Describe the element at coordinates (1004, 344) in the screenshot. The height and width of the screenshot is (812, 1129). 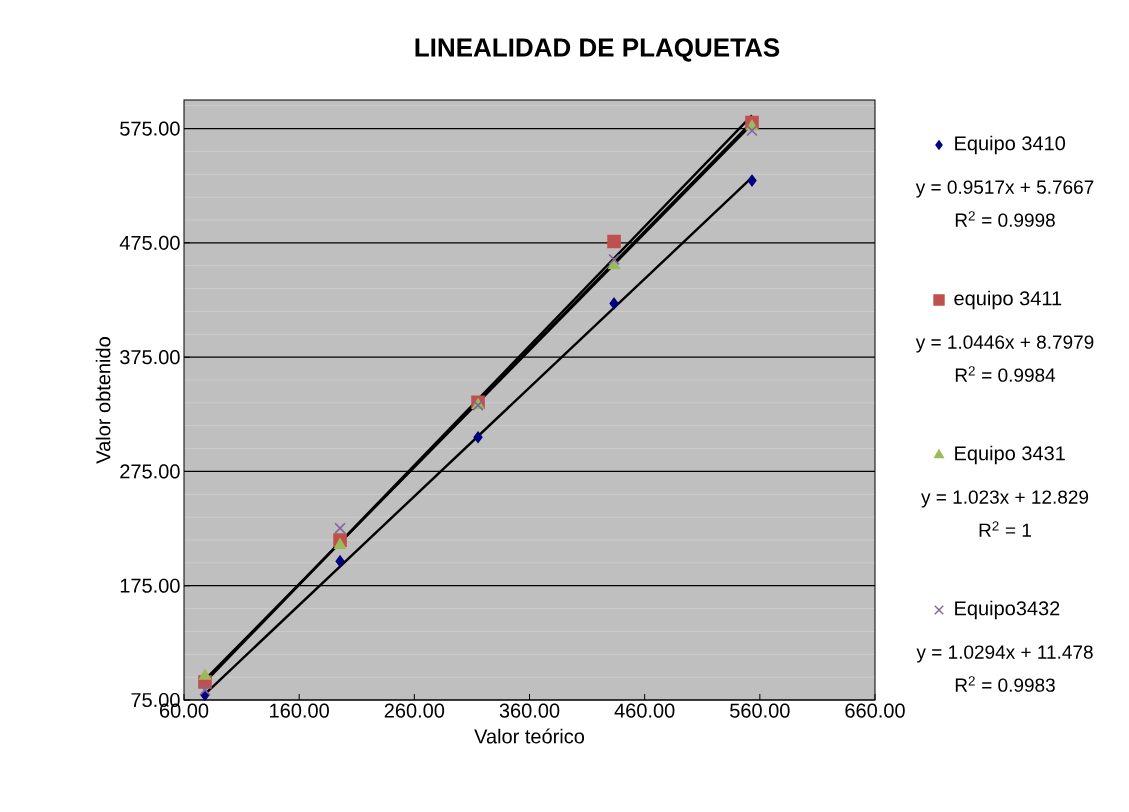
I see `text: y = 1.0446x + 8.7979` at that location.